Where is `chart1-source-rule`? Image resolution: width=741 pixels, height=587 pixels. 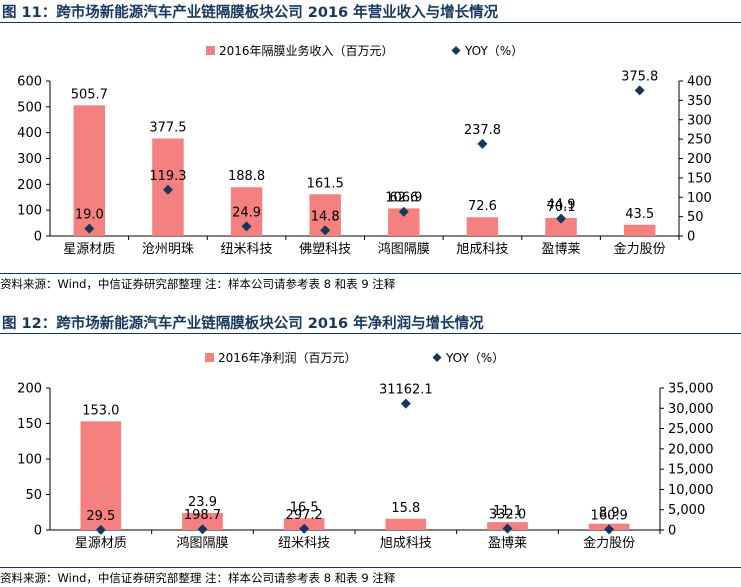 chart1-source-rule is located at coordinates (370, 273).